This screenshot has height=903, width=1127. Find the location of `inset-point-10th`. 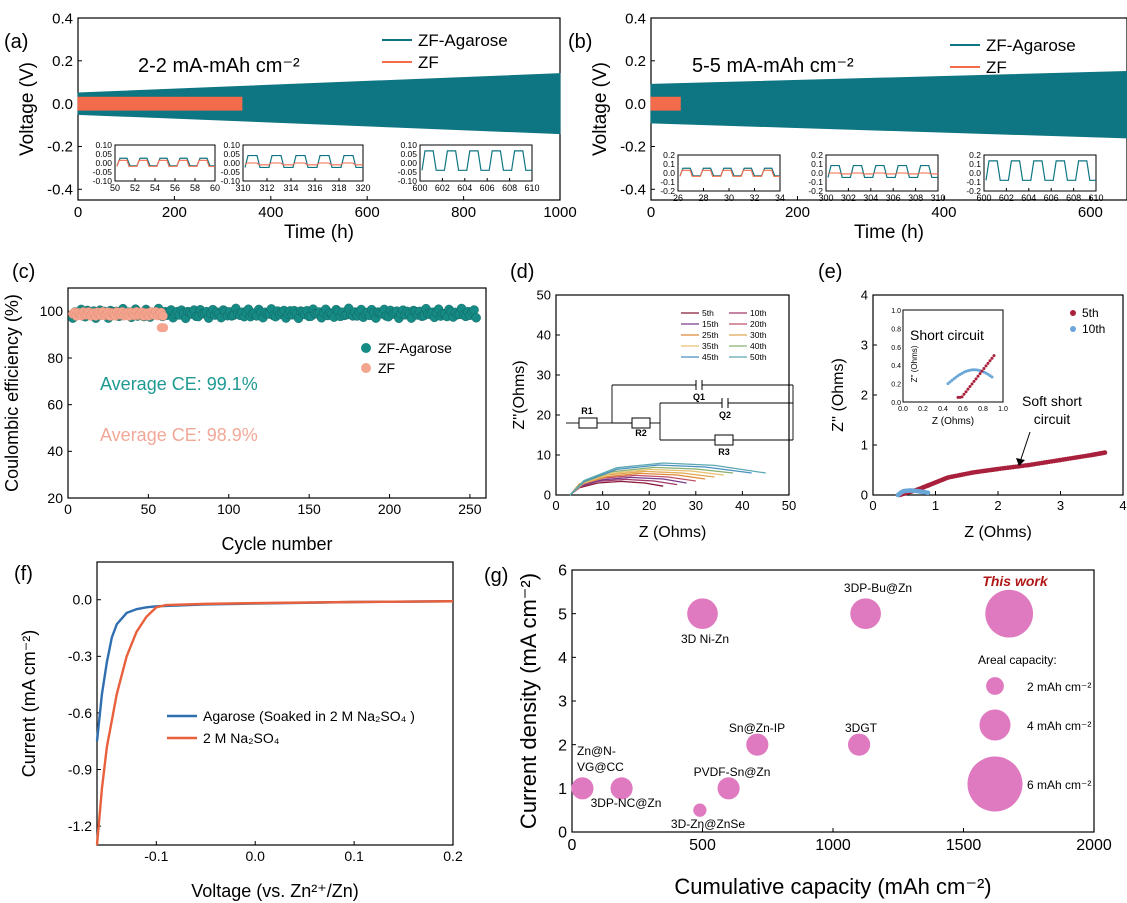

inset-point-10th is located at coordinates (948, 384).